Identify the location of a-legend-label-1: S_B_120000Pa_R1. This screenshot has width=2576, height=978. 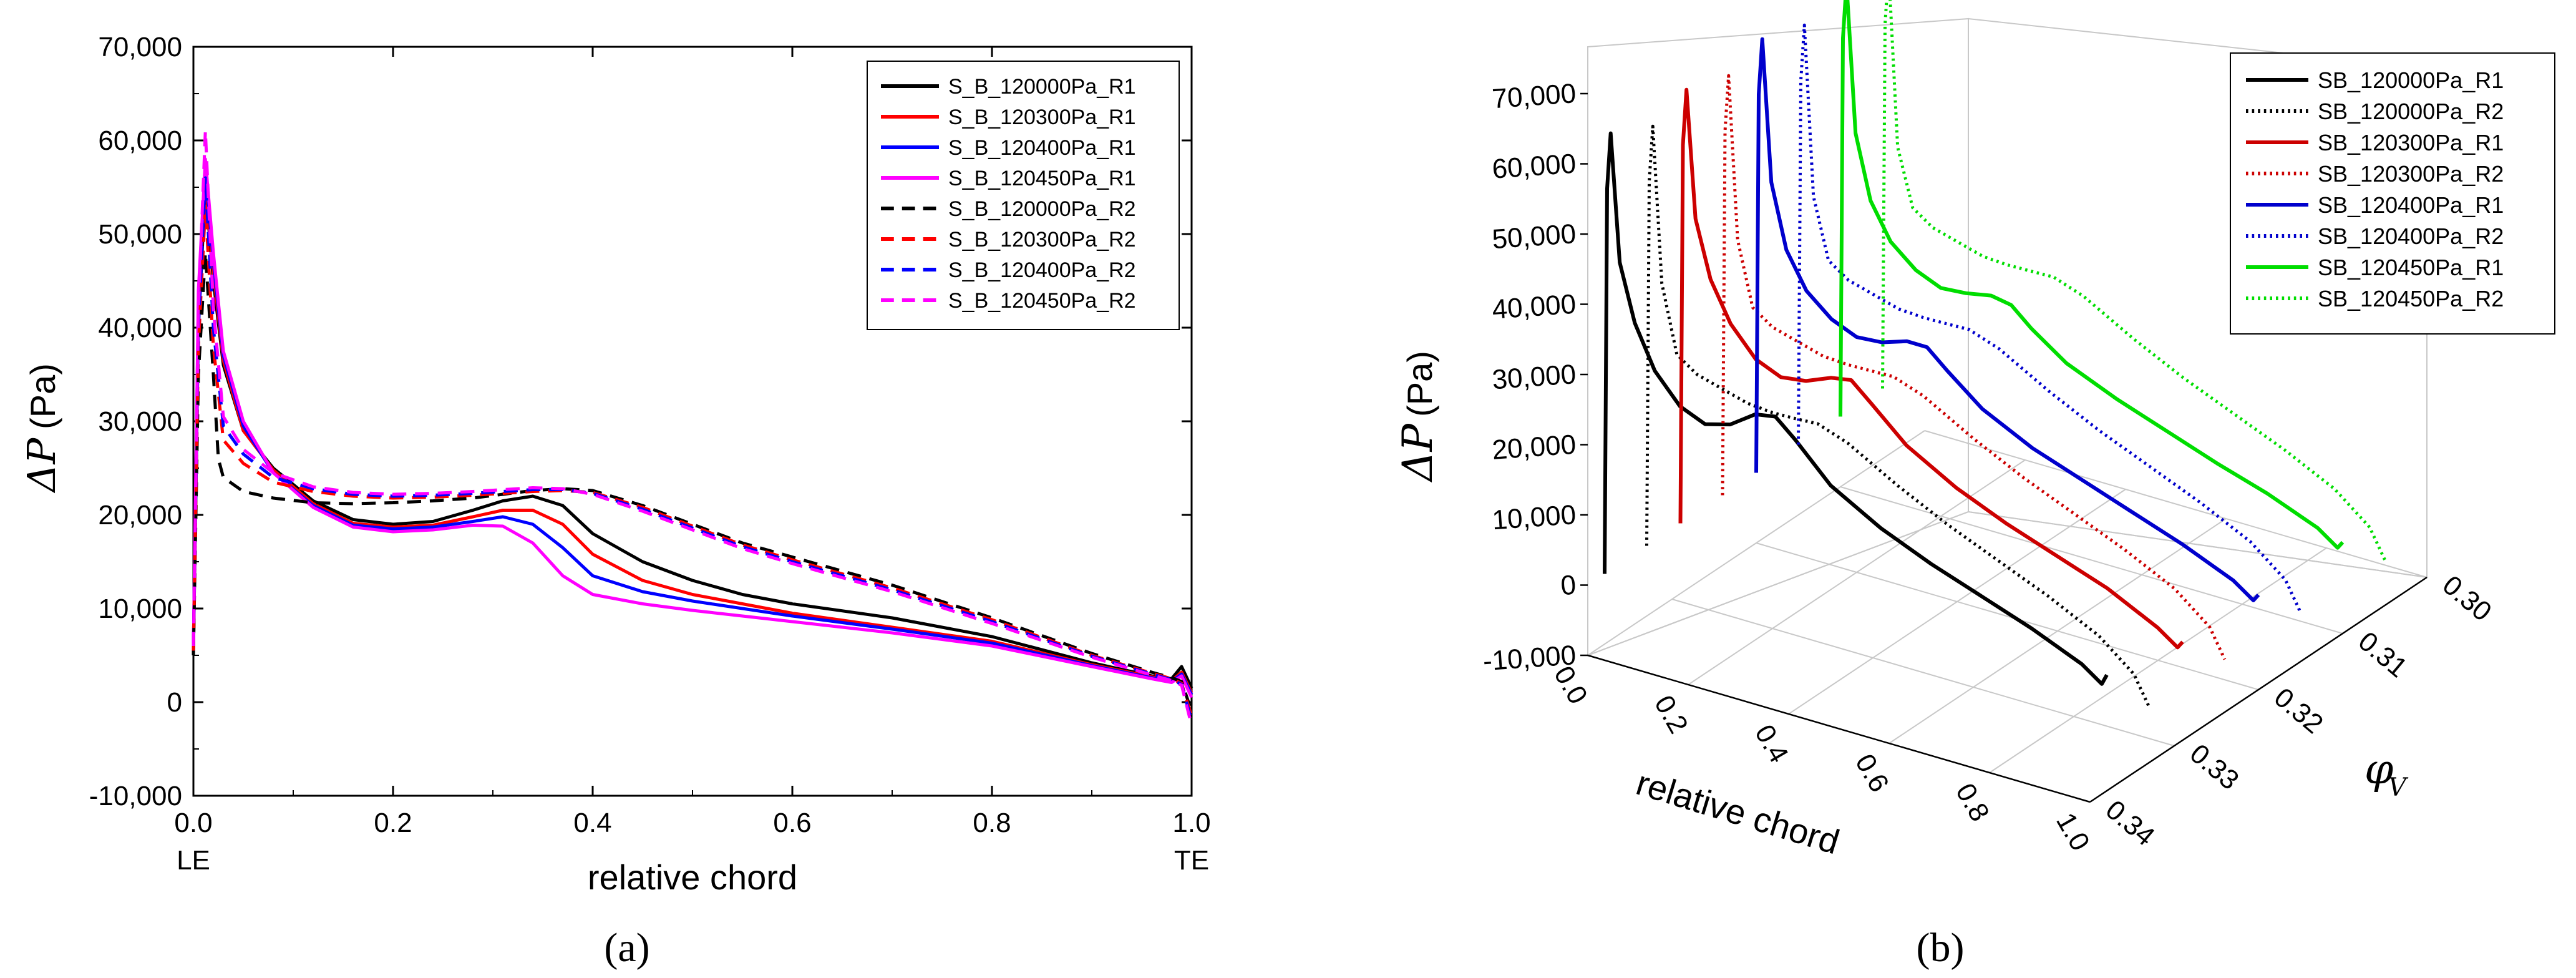
(1042, 87).